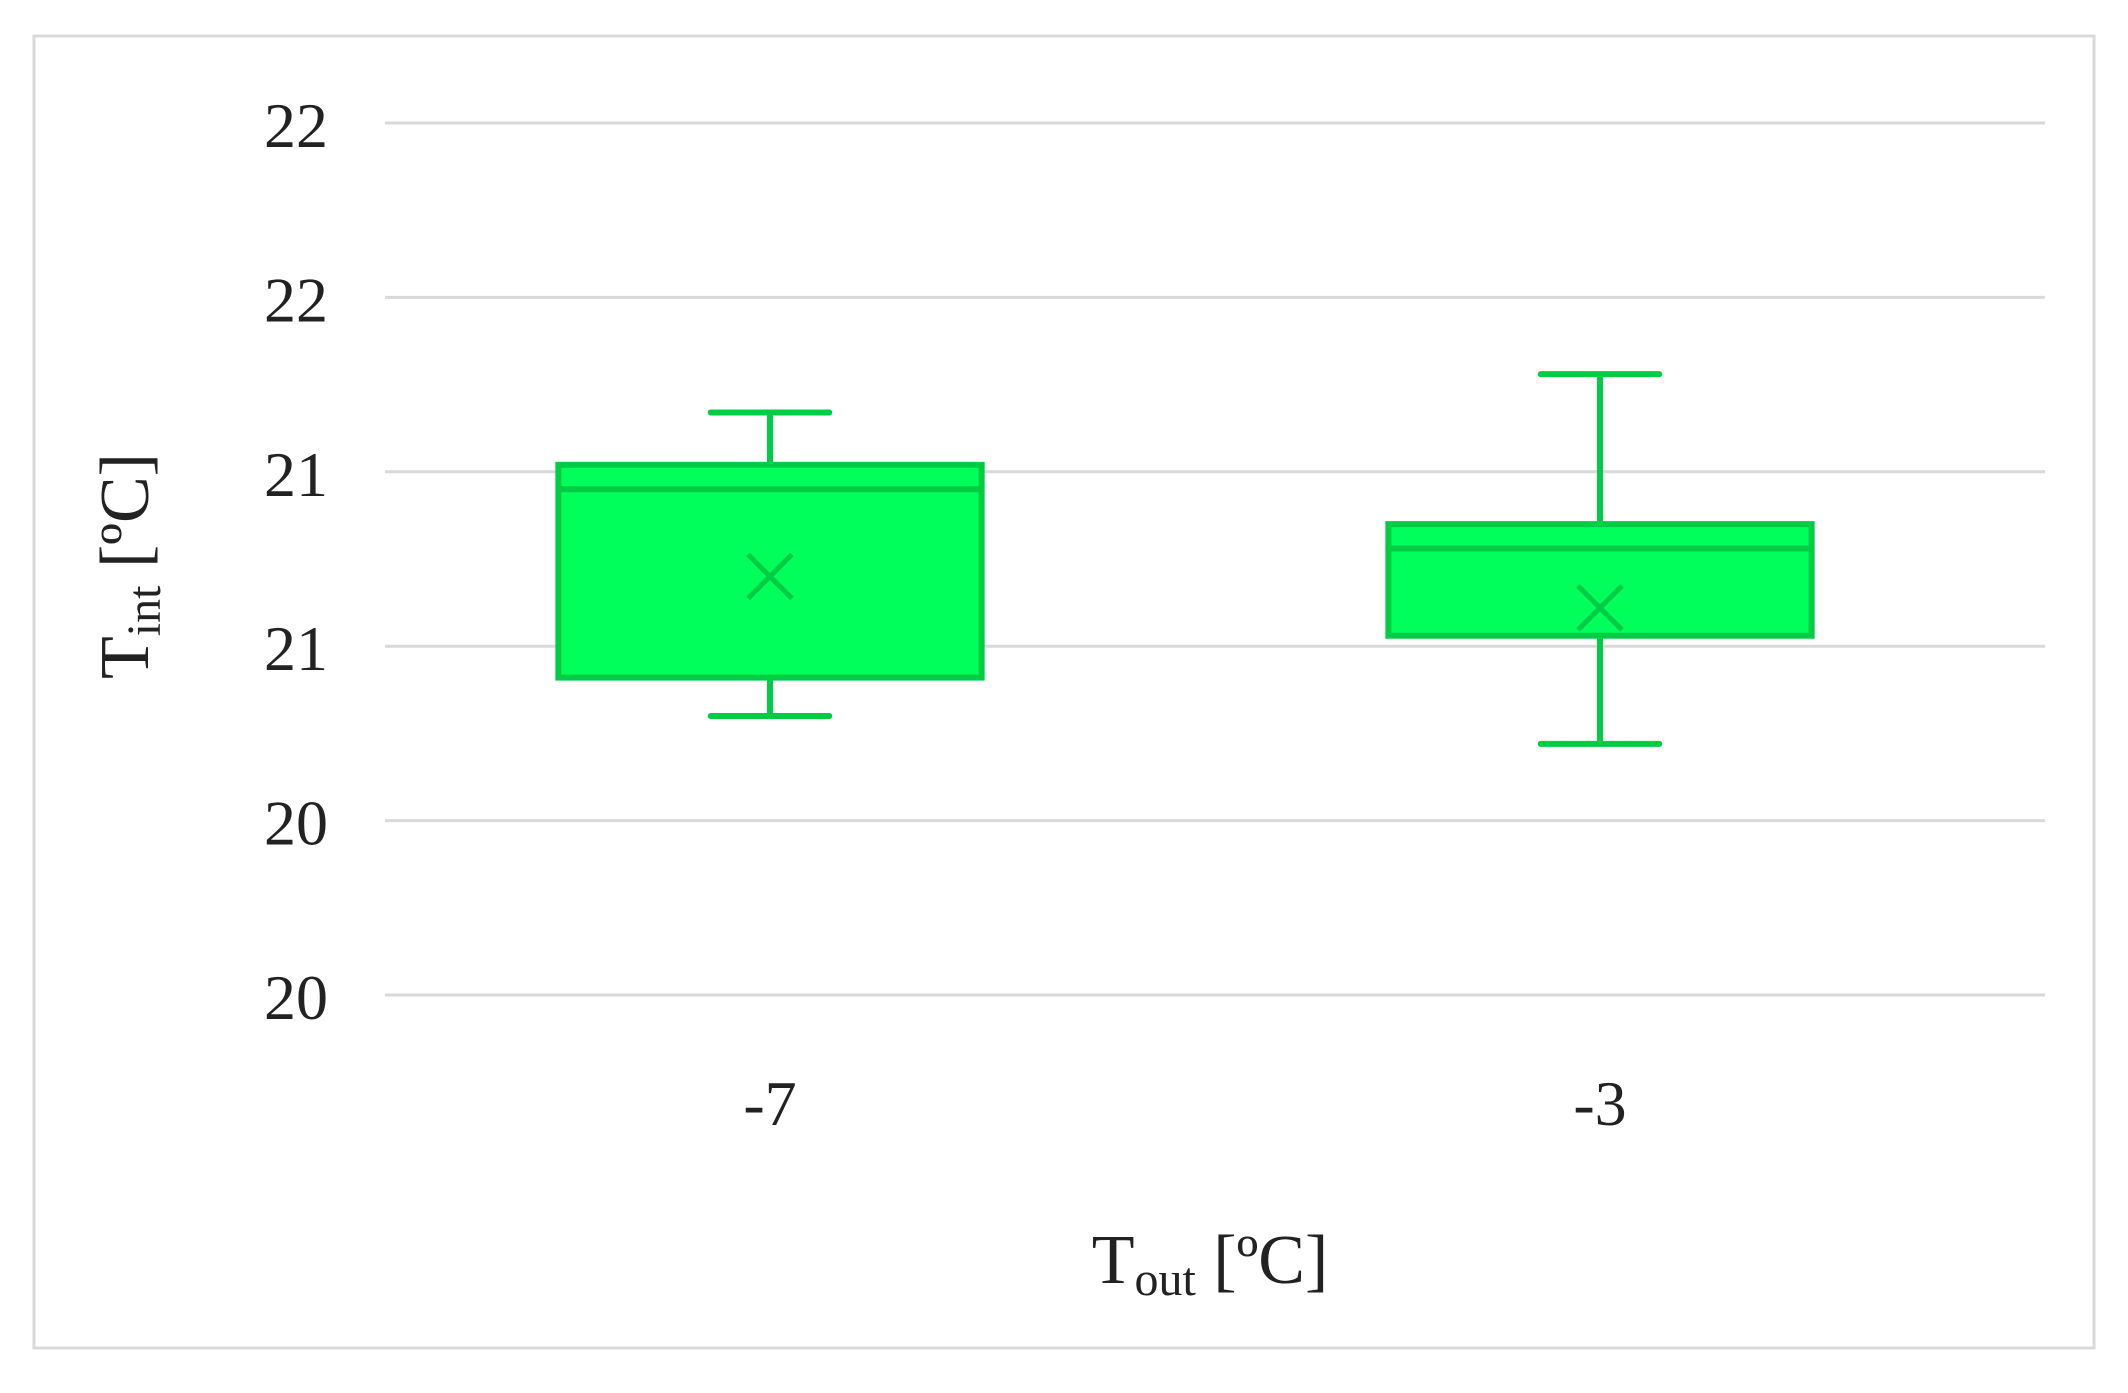  I want to click on y-axis-label: Tint [ºC], so click(129, 566).